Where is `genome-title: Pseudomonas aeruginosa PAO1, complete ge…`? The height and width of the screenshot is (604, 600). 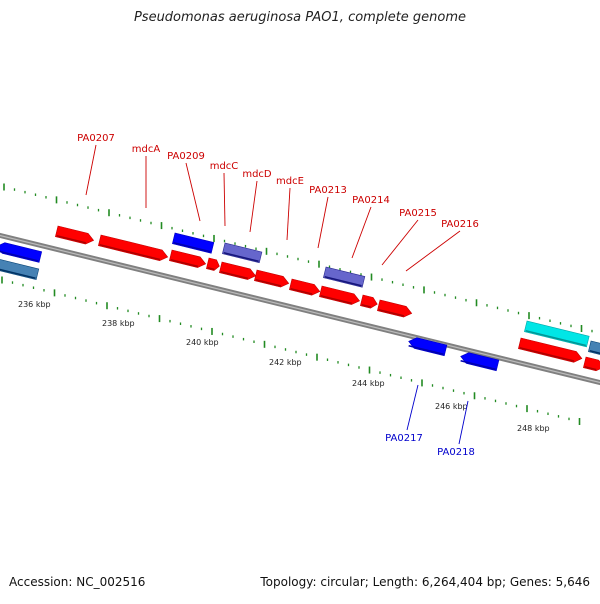
genome-title: Pseudomonas aeruginosa PAO1, complete ge… is located at coordinates (300, 17).